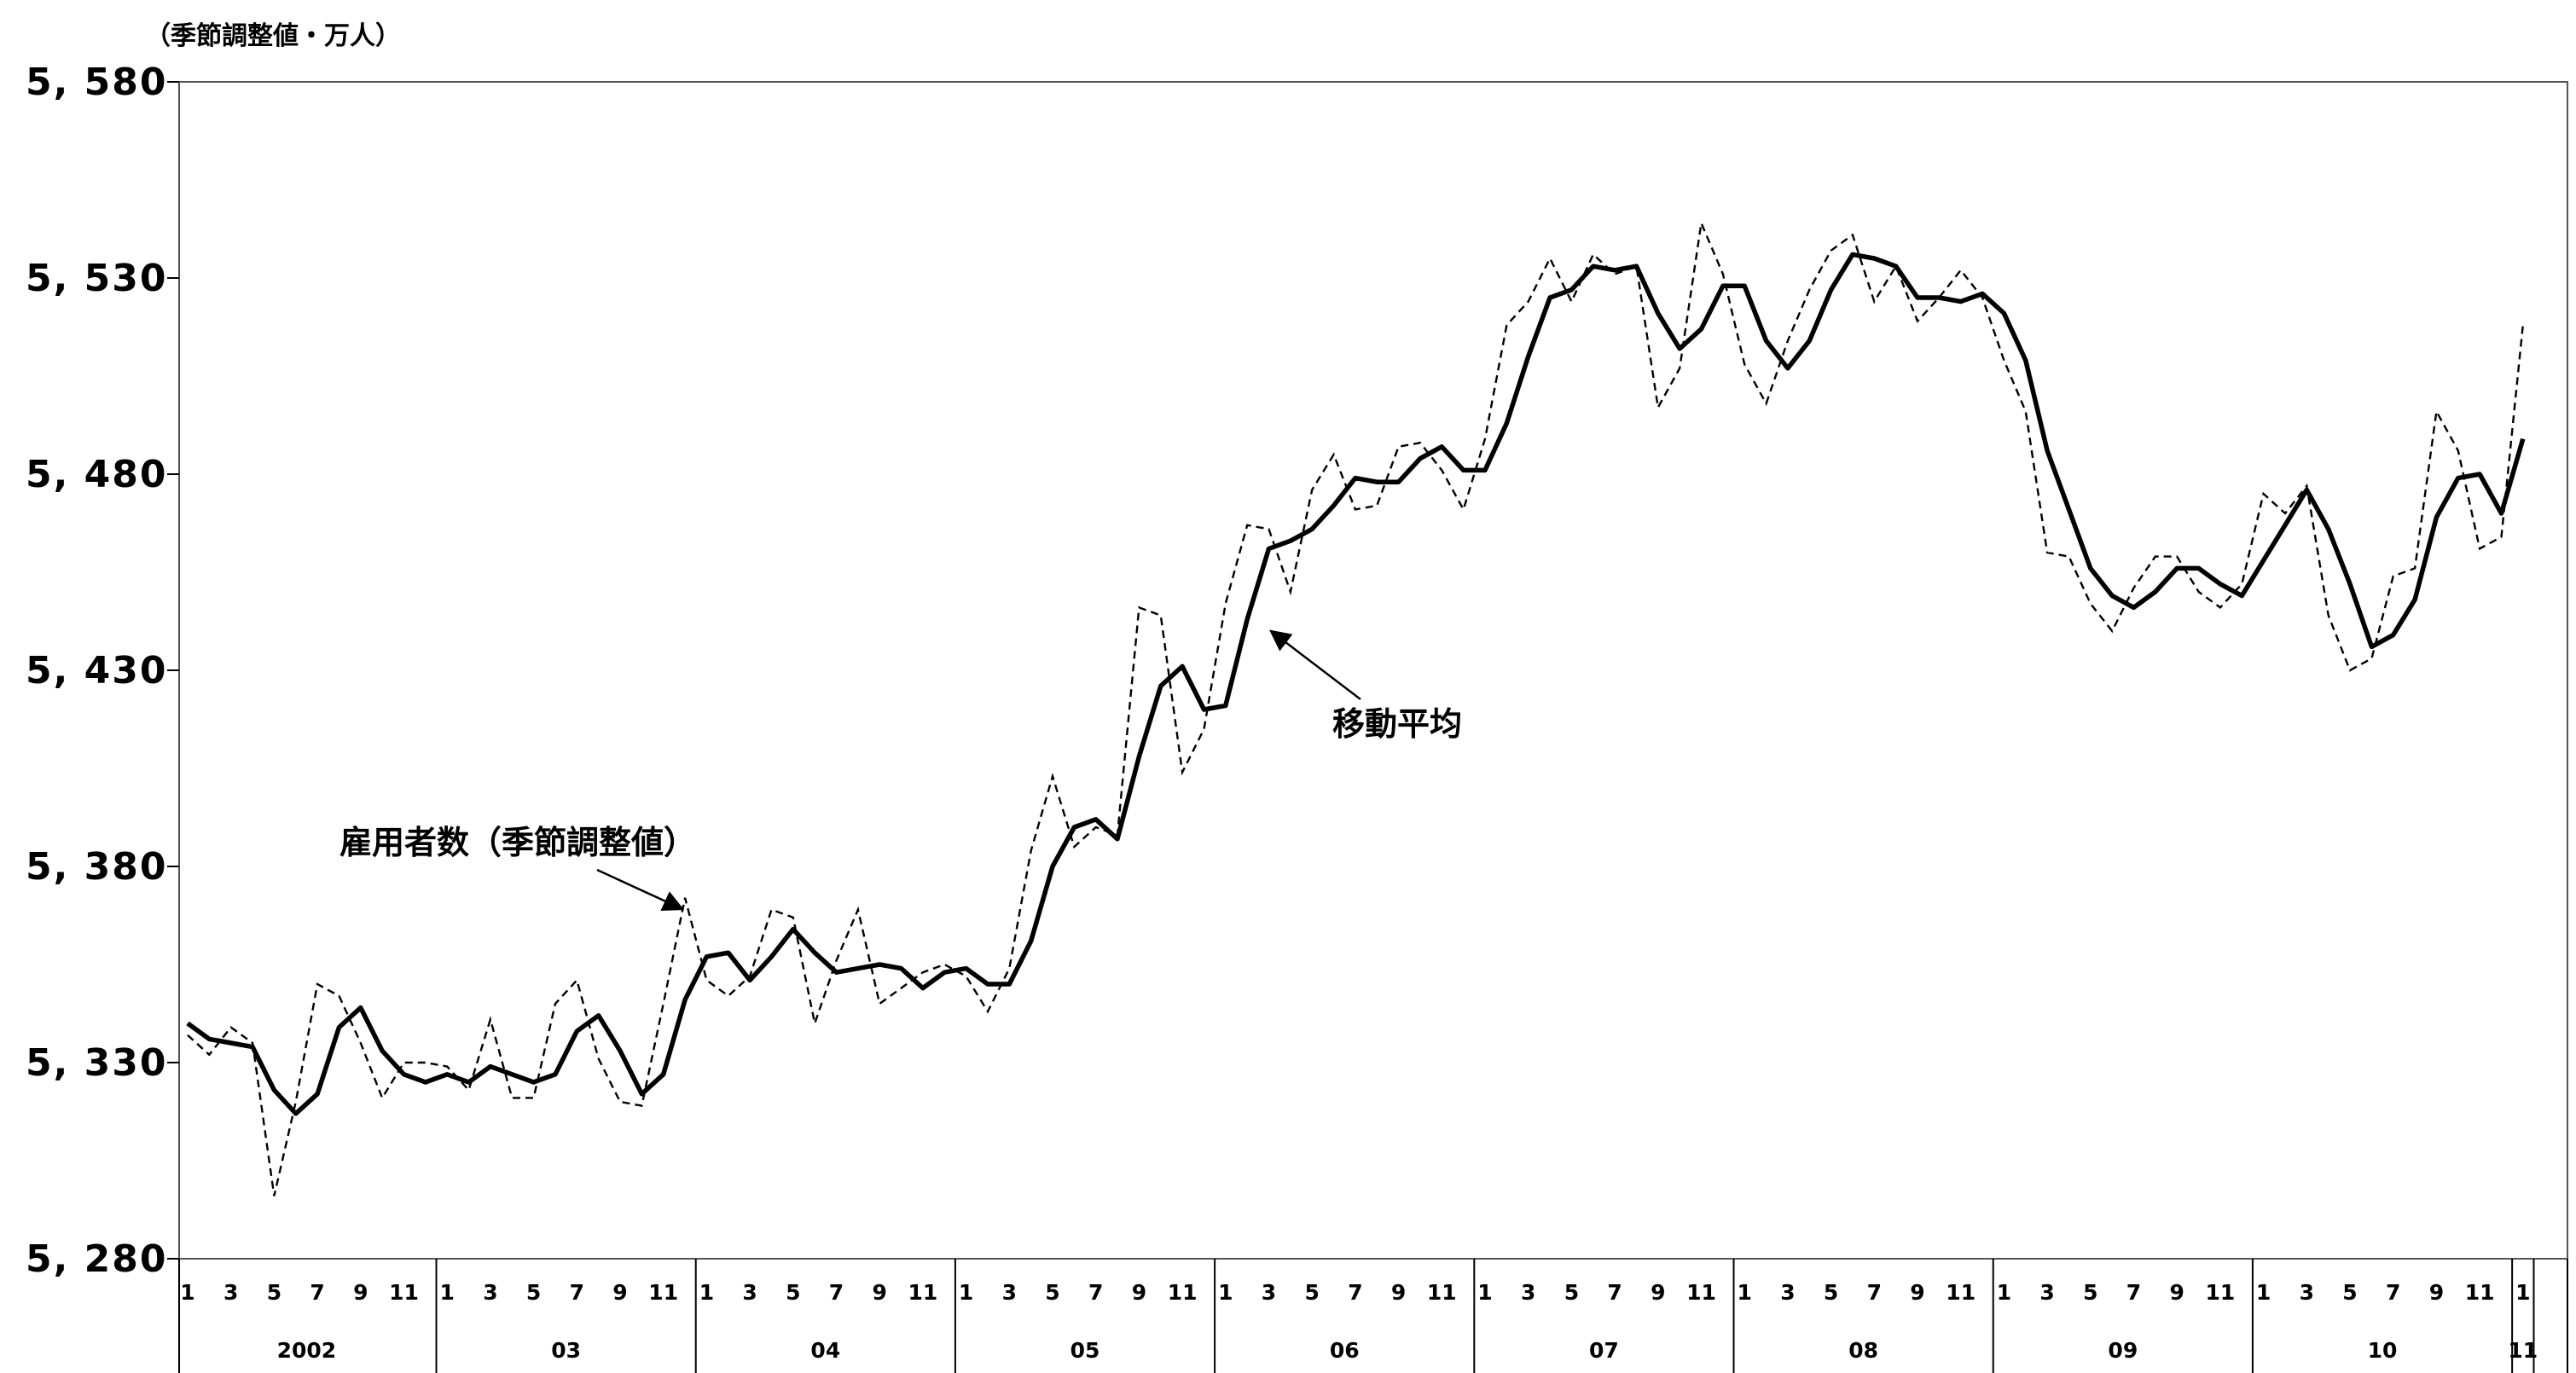  I want to click on x-year-label: 05, so click(1085, 1350).